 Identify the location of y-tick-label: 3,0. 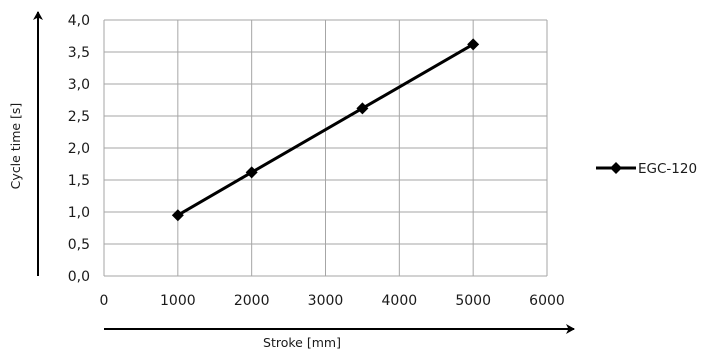
(79, 85).